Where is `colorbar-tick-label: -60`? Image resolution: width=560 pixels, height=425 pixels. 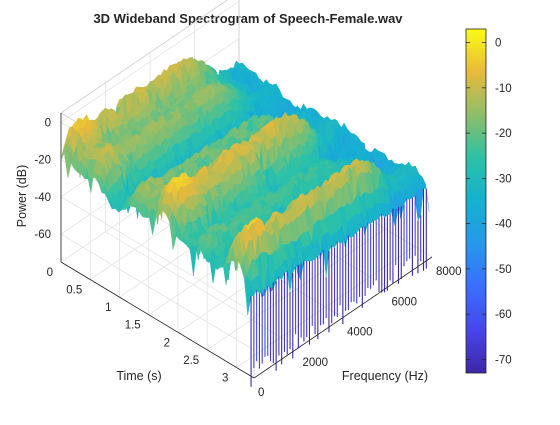
colorbar-tick-label: -60 is located at coordinates (503, 315).